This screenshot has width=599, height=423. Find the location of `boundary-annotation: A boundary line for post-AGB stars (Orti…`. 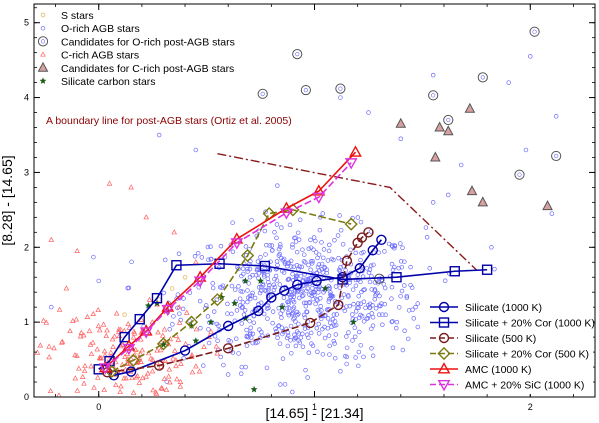

boundary-annotation: A boundary line for post-AGB stars (Orti… is located at coordinates (169, 121).